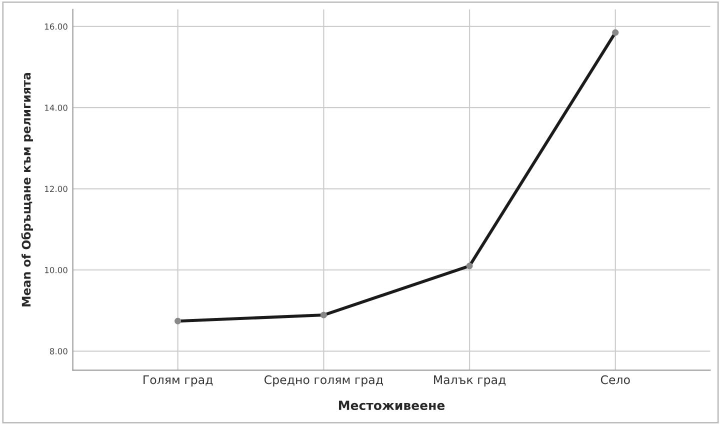 The width and height of the screenshot is (721, 427). Describe the element at coordinates (323, 380) in the screenshot. I see `x-tick-label: Средно голям град` at that location.